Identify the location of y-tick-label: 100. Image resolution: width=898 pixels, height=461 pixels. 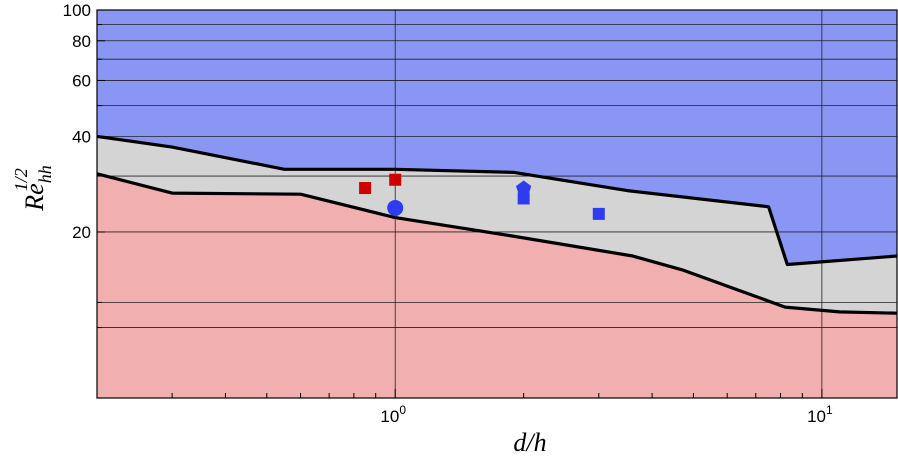
(77, 10).